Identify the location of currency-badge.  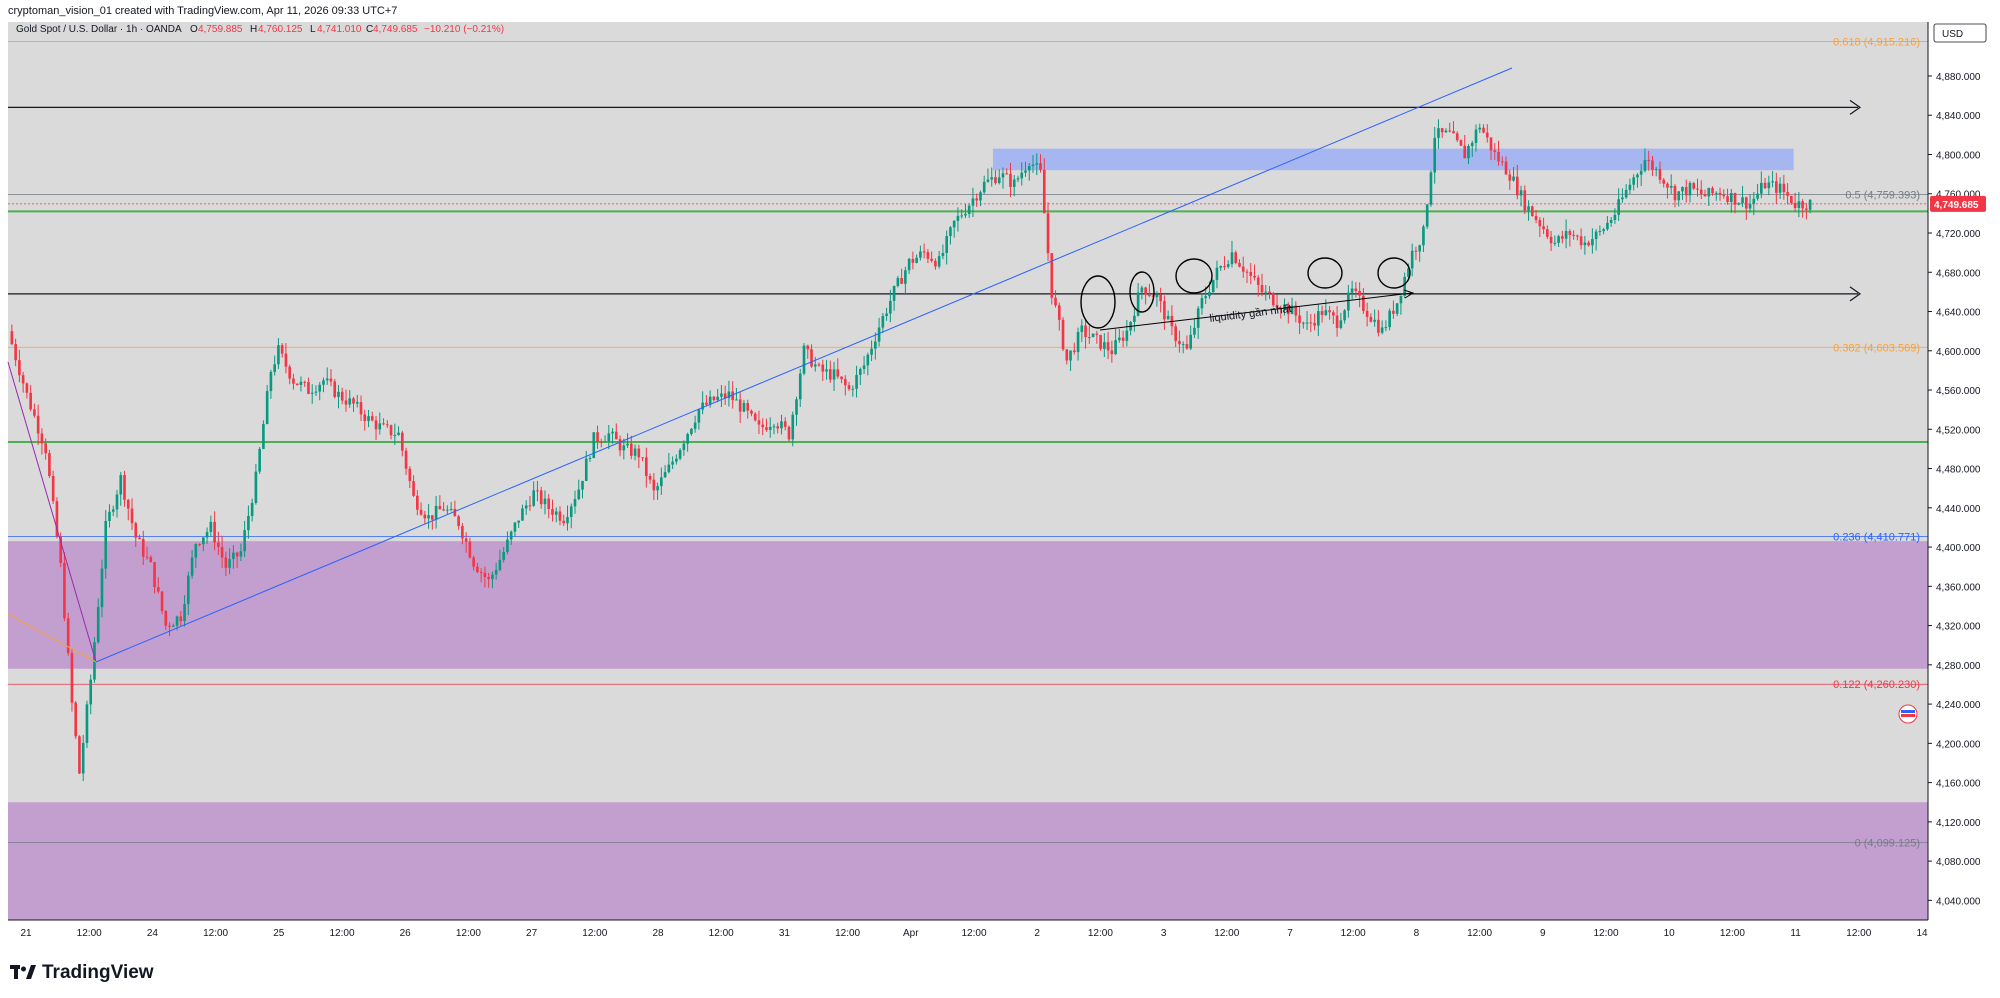
(1960, 33).